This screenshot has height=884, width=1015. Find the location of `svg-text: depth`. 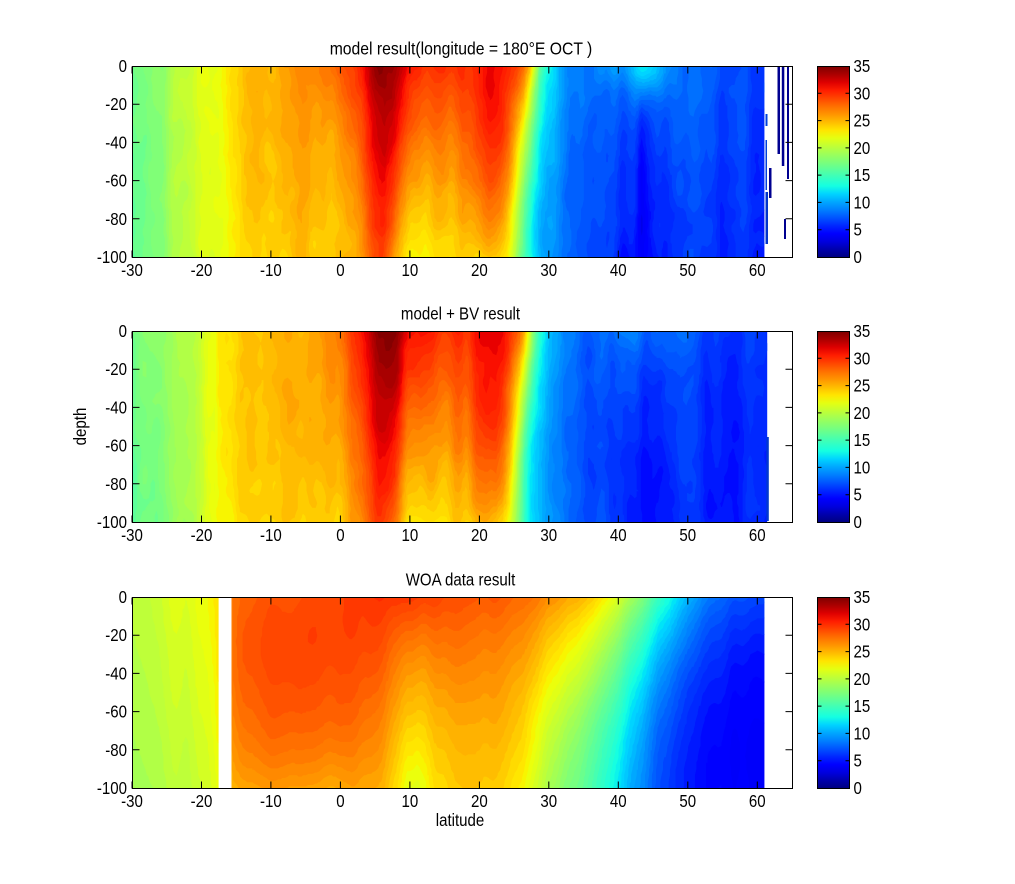

svg-text: depth is located at coordinates (80, 427).